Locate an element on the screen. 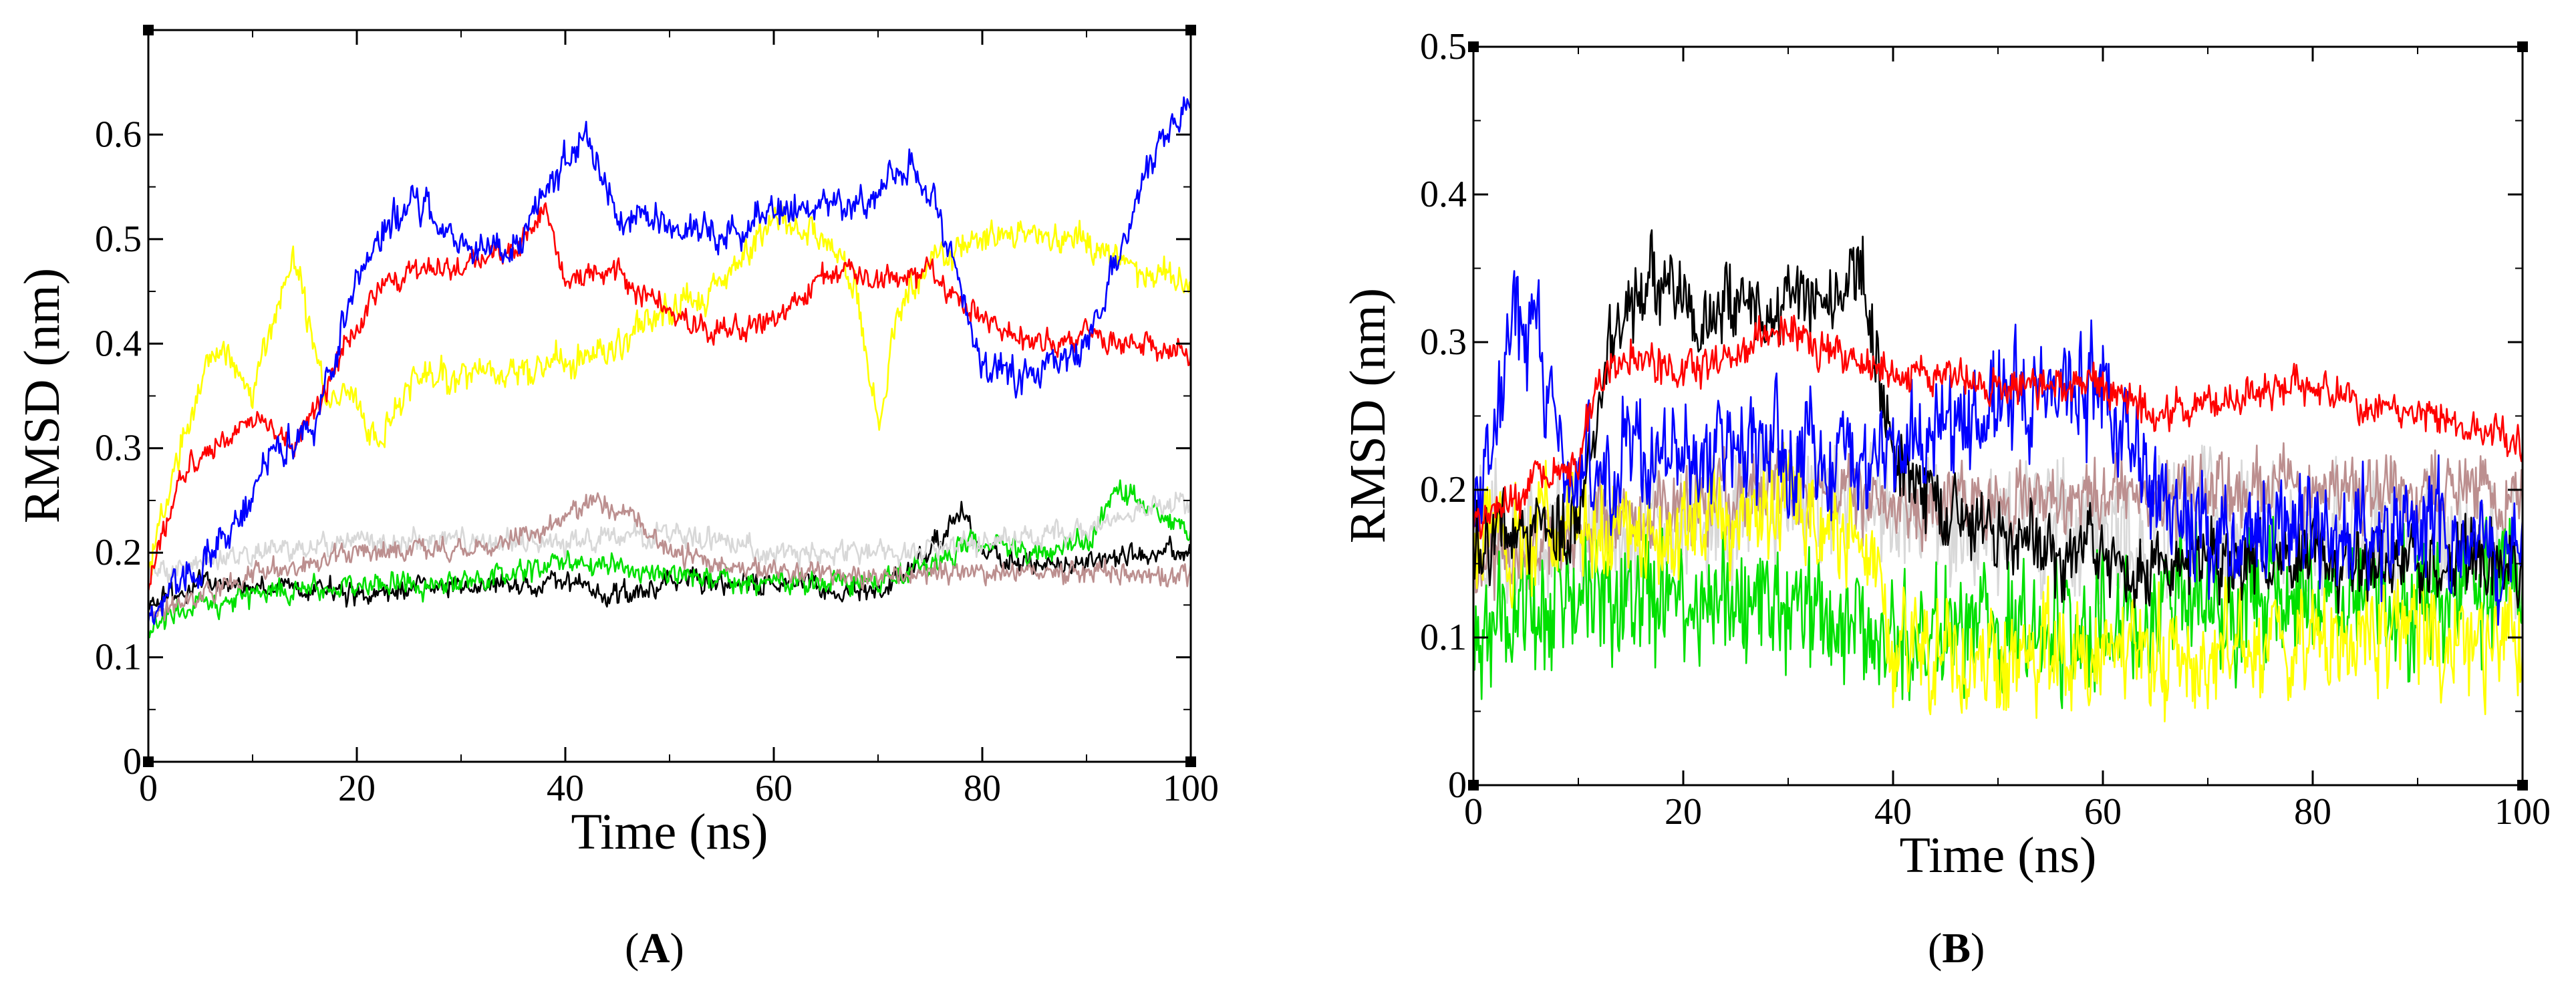  panel-b-caption-letter: B is located at coordinates (1956, 948).